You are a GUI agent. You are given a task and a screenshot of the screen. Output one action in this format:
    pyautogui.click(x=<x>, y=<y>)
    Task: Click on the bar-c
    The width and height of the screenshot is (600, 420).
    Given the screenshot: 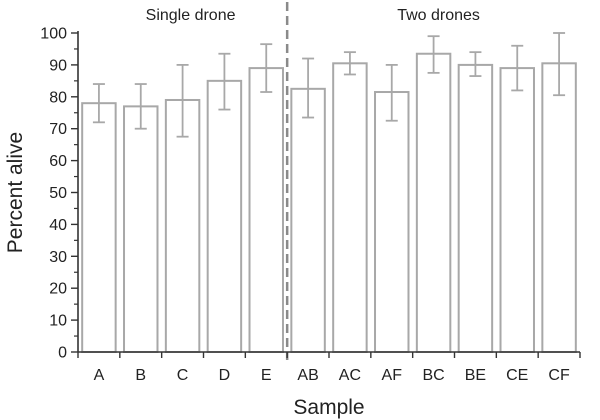 What is the action you would take?
    pyautogui.click(x=182, y=225)
    